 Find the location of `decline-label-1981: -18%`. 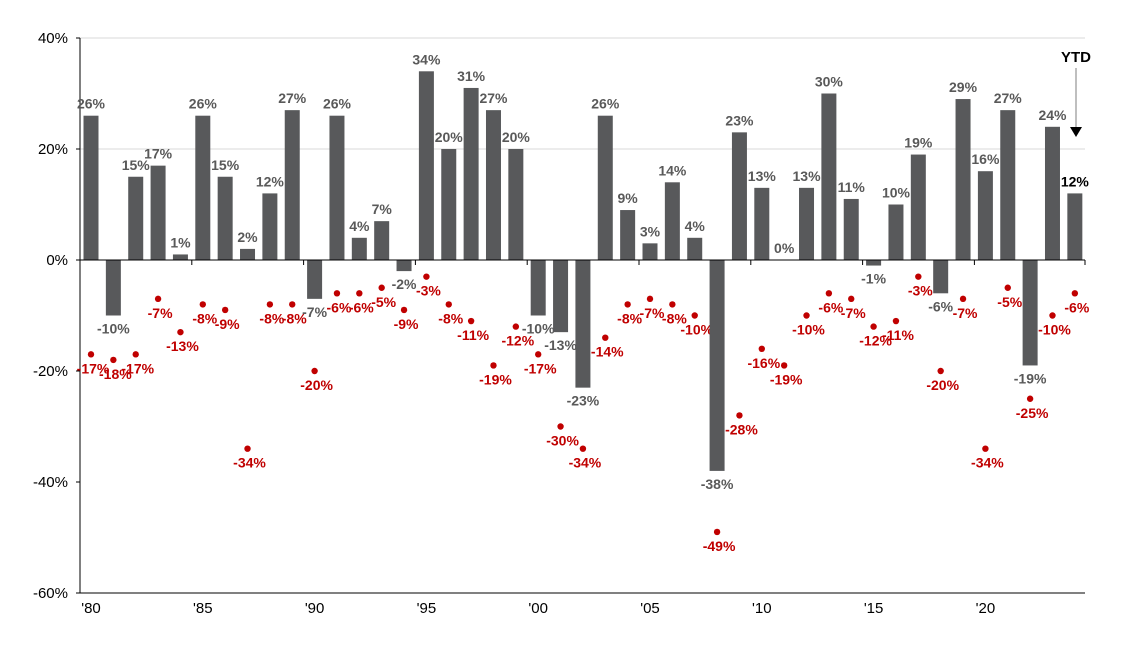

decline-label-1981: -18% is located at coordinates (115, 374).